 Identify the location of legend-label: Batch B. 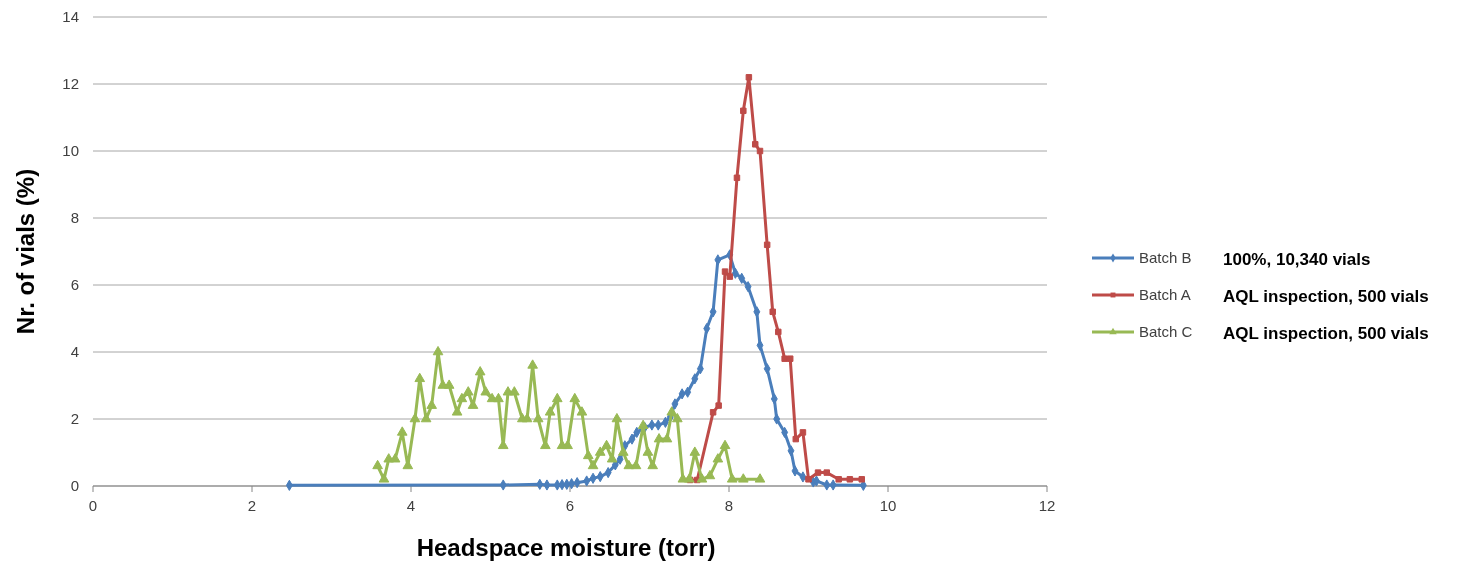
(1165, 257).